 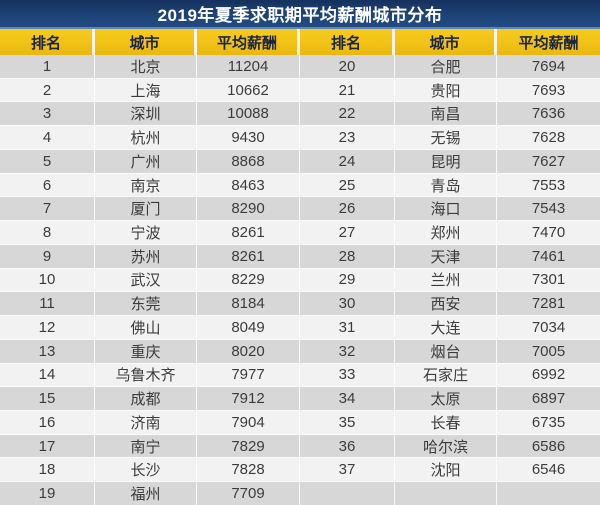 I want to click on city-cell: 南宁, so click(x=146, y=446).